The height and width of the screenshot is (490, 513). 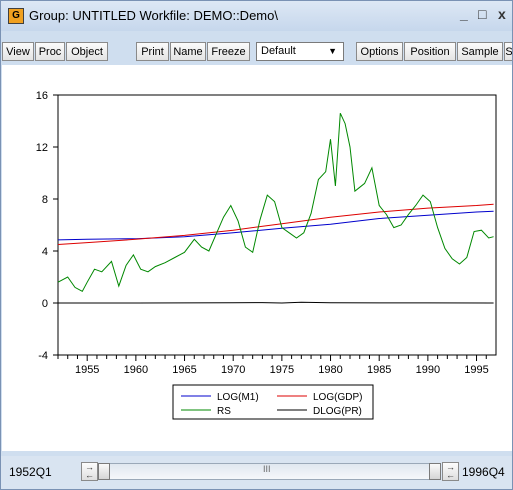 I want to click on legend-label: LOG(M1), so click(x=238, y=397).